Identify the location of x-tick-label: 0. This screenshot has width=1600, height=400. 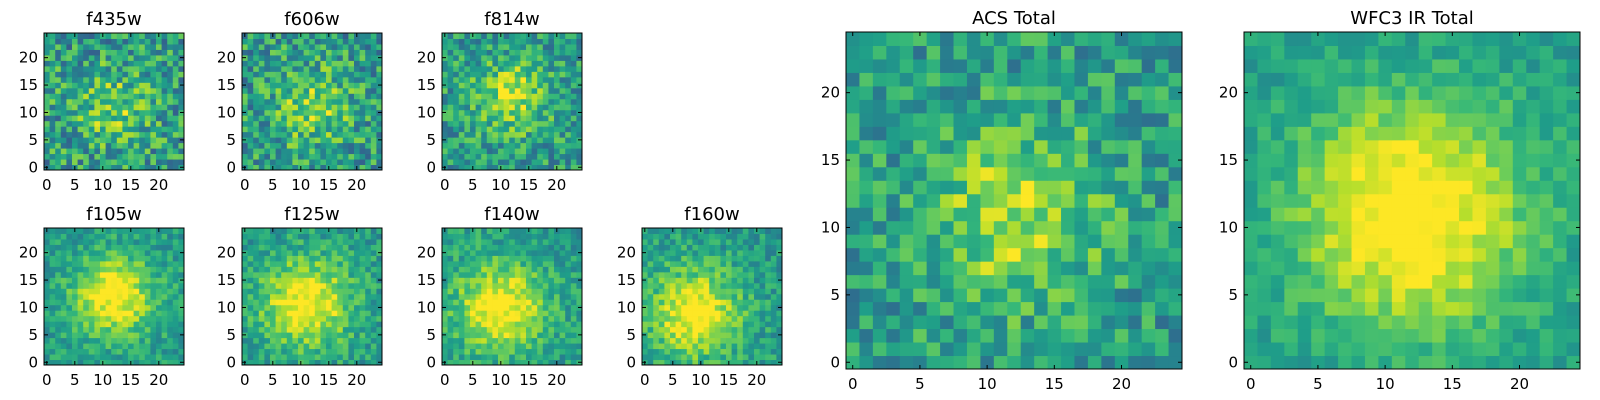
(445, 380).